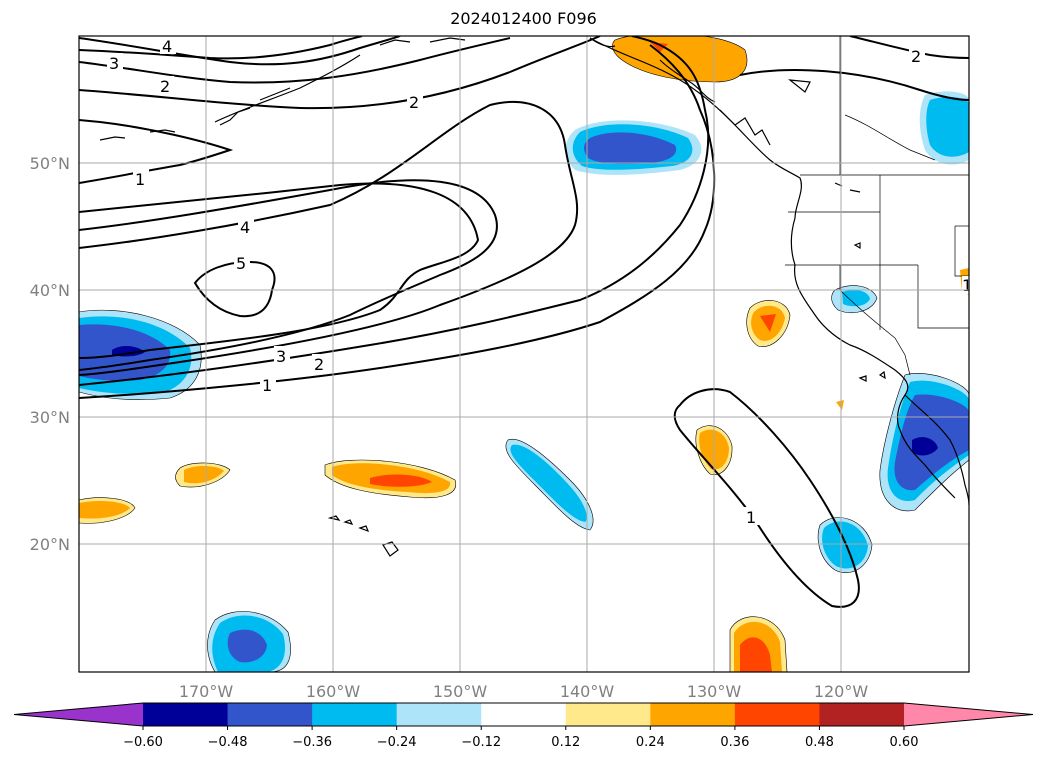 The width and height of the screenshot is (1047, 765). Describe the element at coordinates (50, 544) in the screenshot. I see `lat-label: 20°N` at that location.